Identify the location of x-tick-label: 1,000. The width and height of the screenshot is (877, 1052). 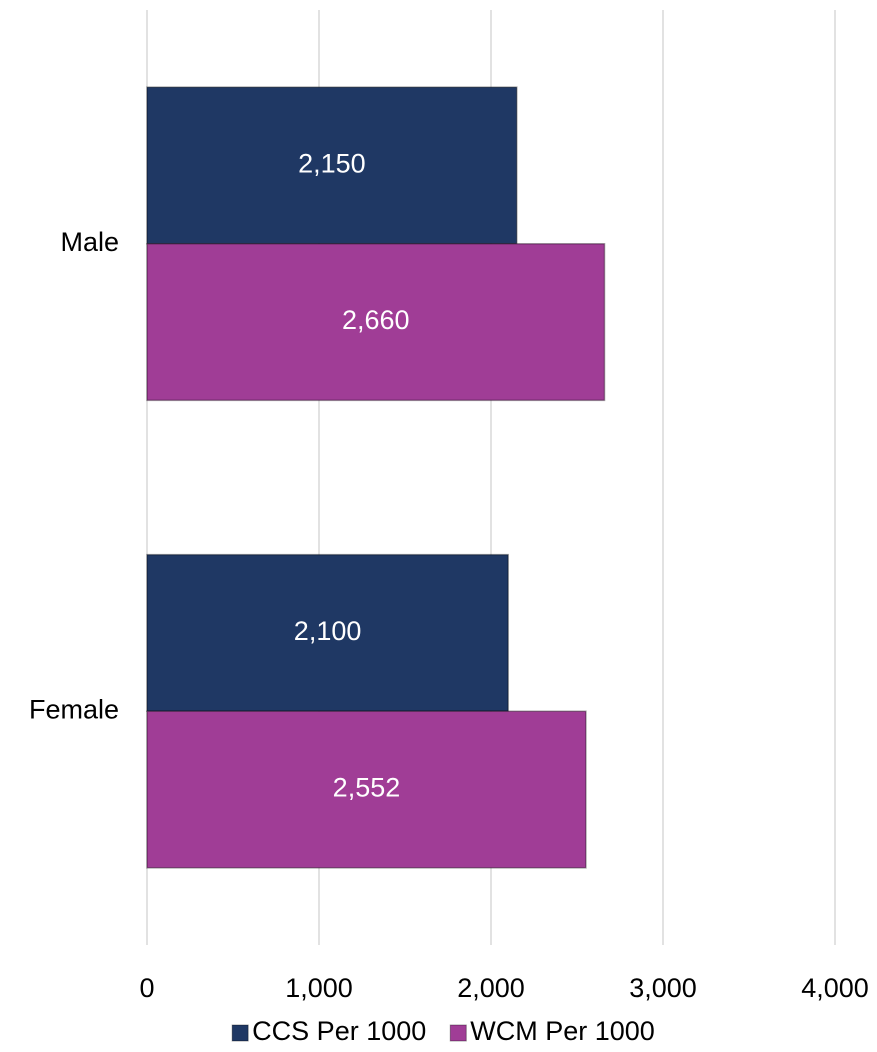
(319, 988).